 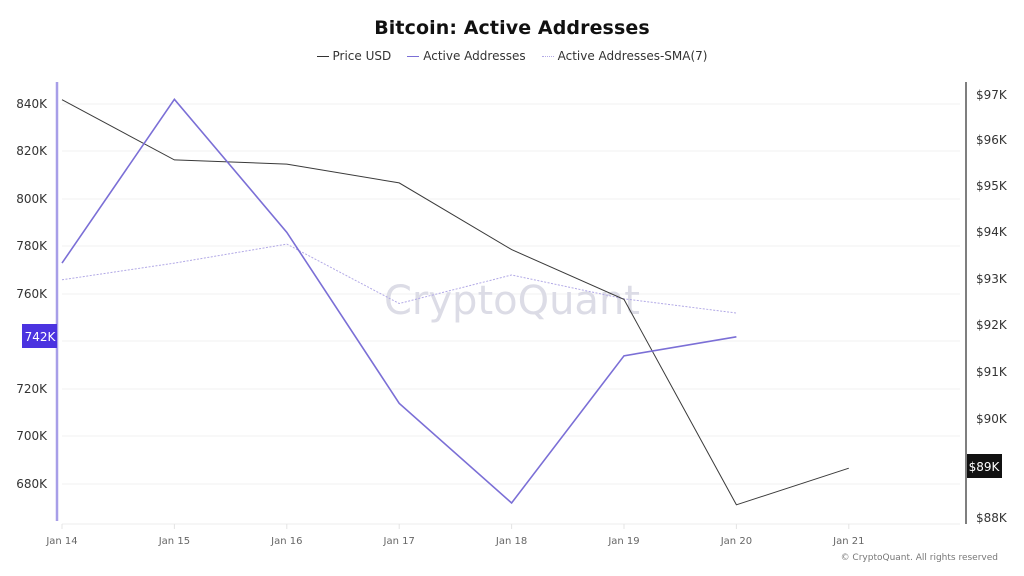 I want to click on svg-text: 840K, so click(x=32, y=104).